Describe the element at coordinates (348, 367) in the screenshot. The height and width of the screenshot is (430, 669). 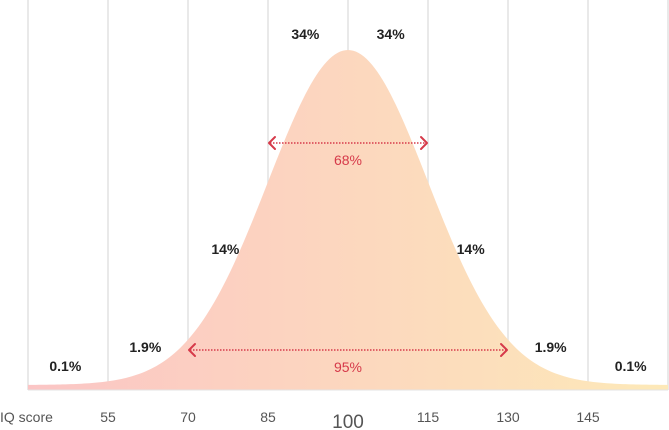
I see `range-label: 95%` at that location.